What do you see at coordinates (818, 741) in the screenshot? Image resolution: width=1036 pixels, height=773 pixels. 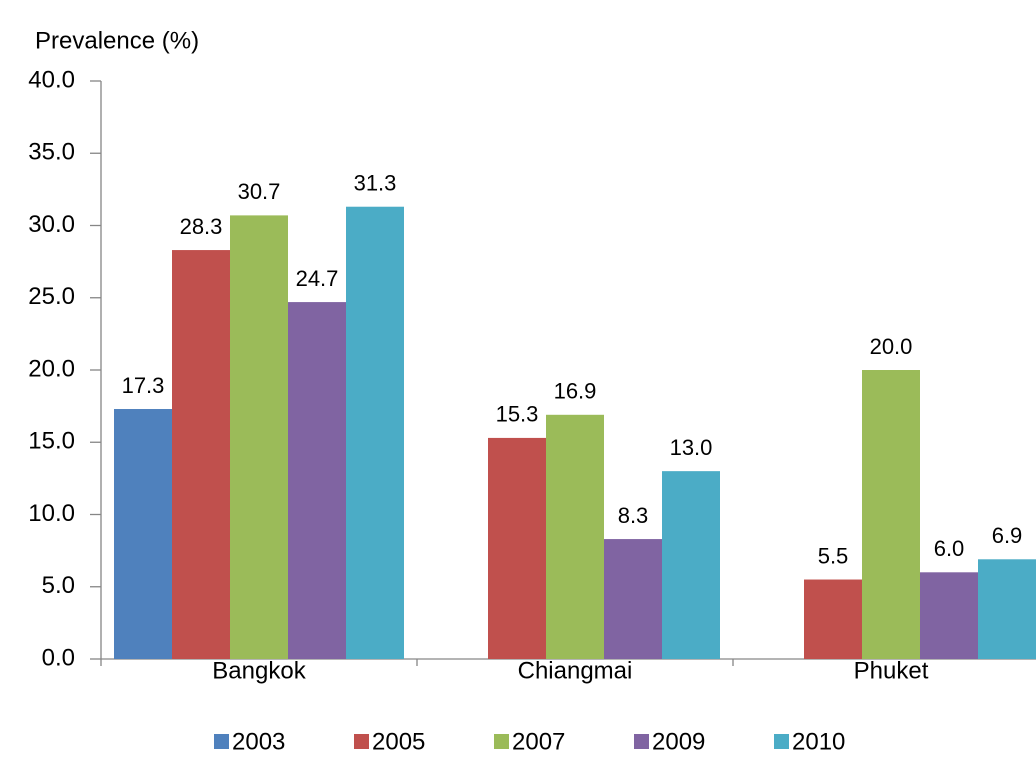 I see `legend-label: 2010` at bounding box center [818, 741].